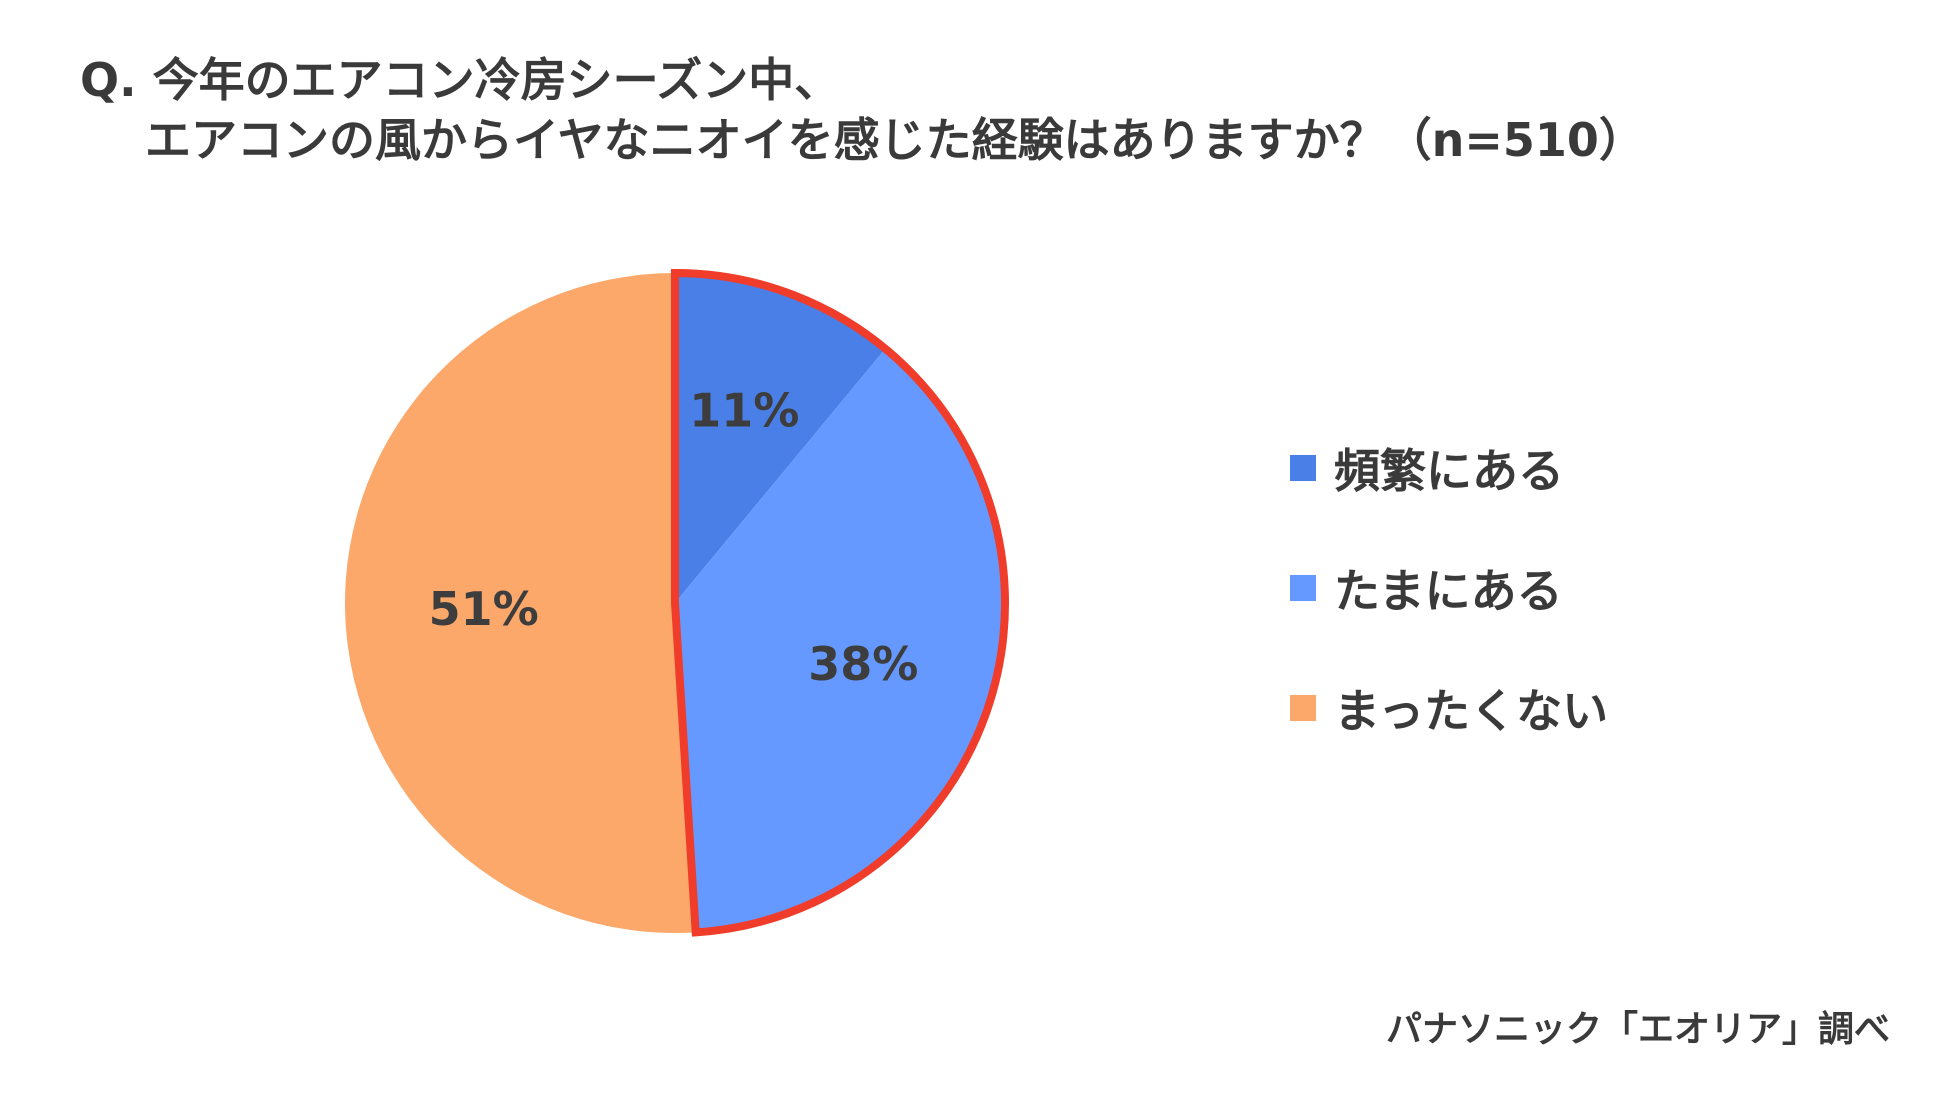 The image size is (1950, 1097). Describe the element at coordinates (484, 609) in the screenshot. I see `slice-label-never: 51%` at that location.